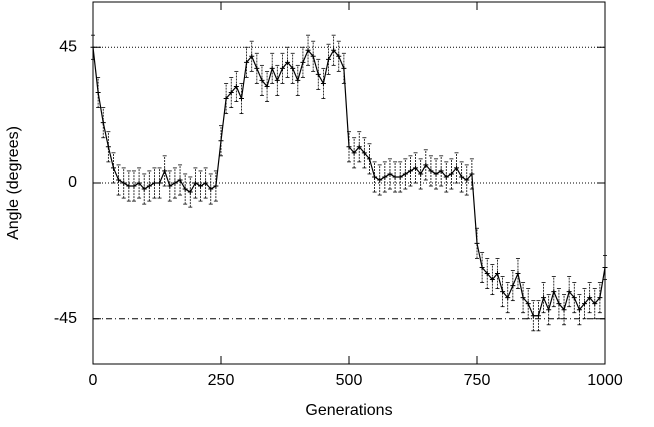 Image resolution: width=654 pixels, height=427 pixels. I want to click on y-axis-label: Angle (degrees), so click(13, 183).